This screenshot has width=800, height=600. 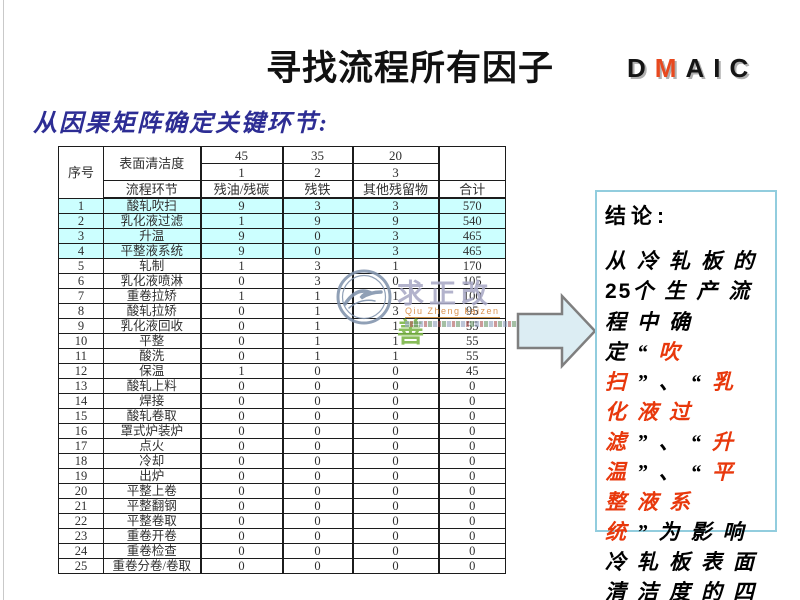 I want to click on row-name: 平整, so click(x=152, y=341).